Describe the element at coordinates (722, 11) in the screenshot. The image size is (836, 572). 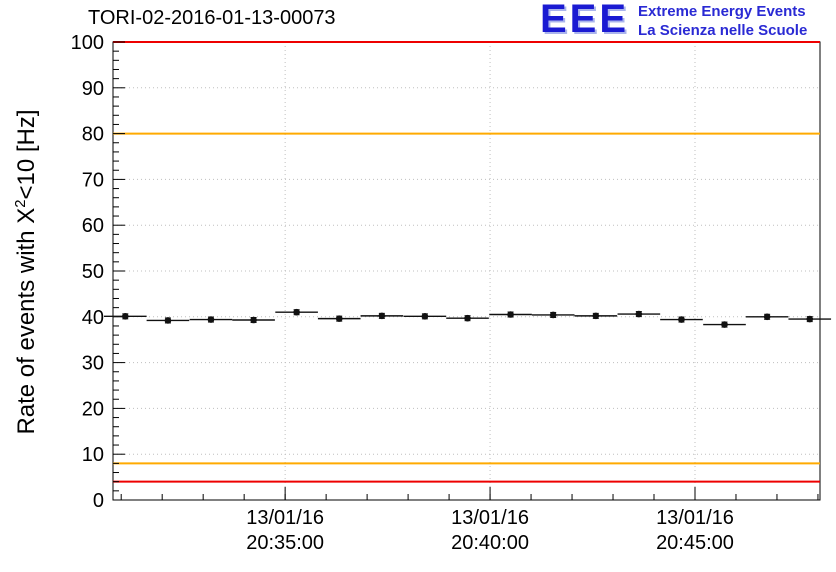
I see `eee-logo-line1: Extreme Energy Events` at that location.